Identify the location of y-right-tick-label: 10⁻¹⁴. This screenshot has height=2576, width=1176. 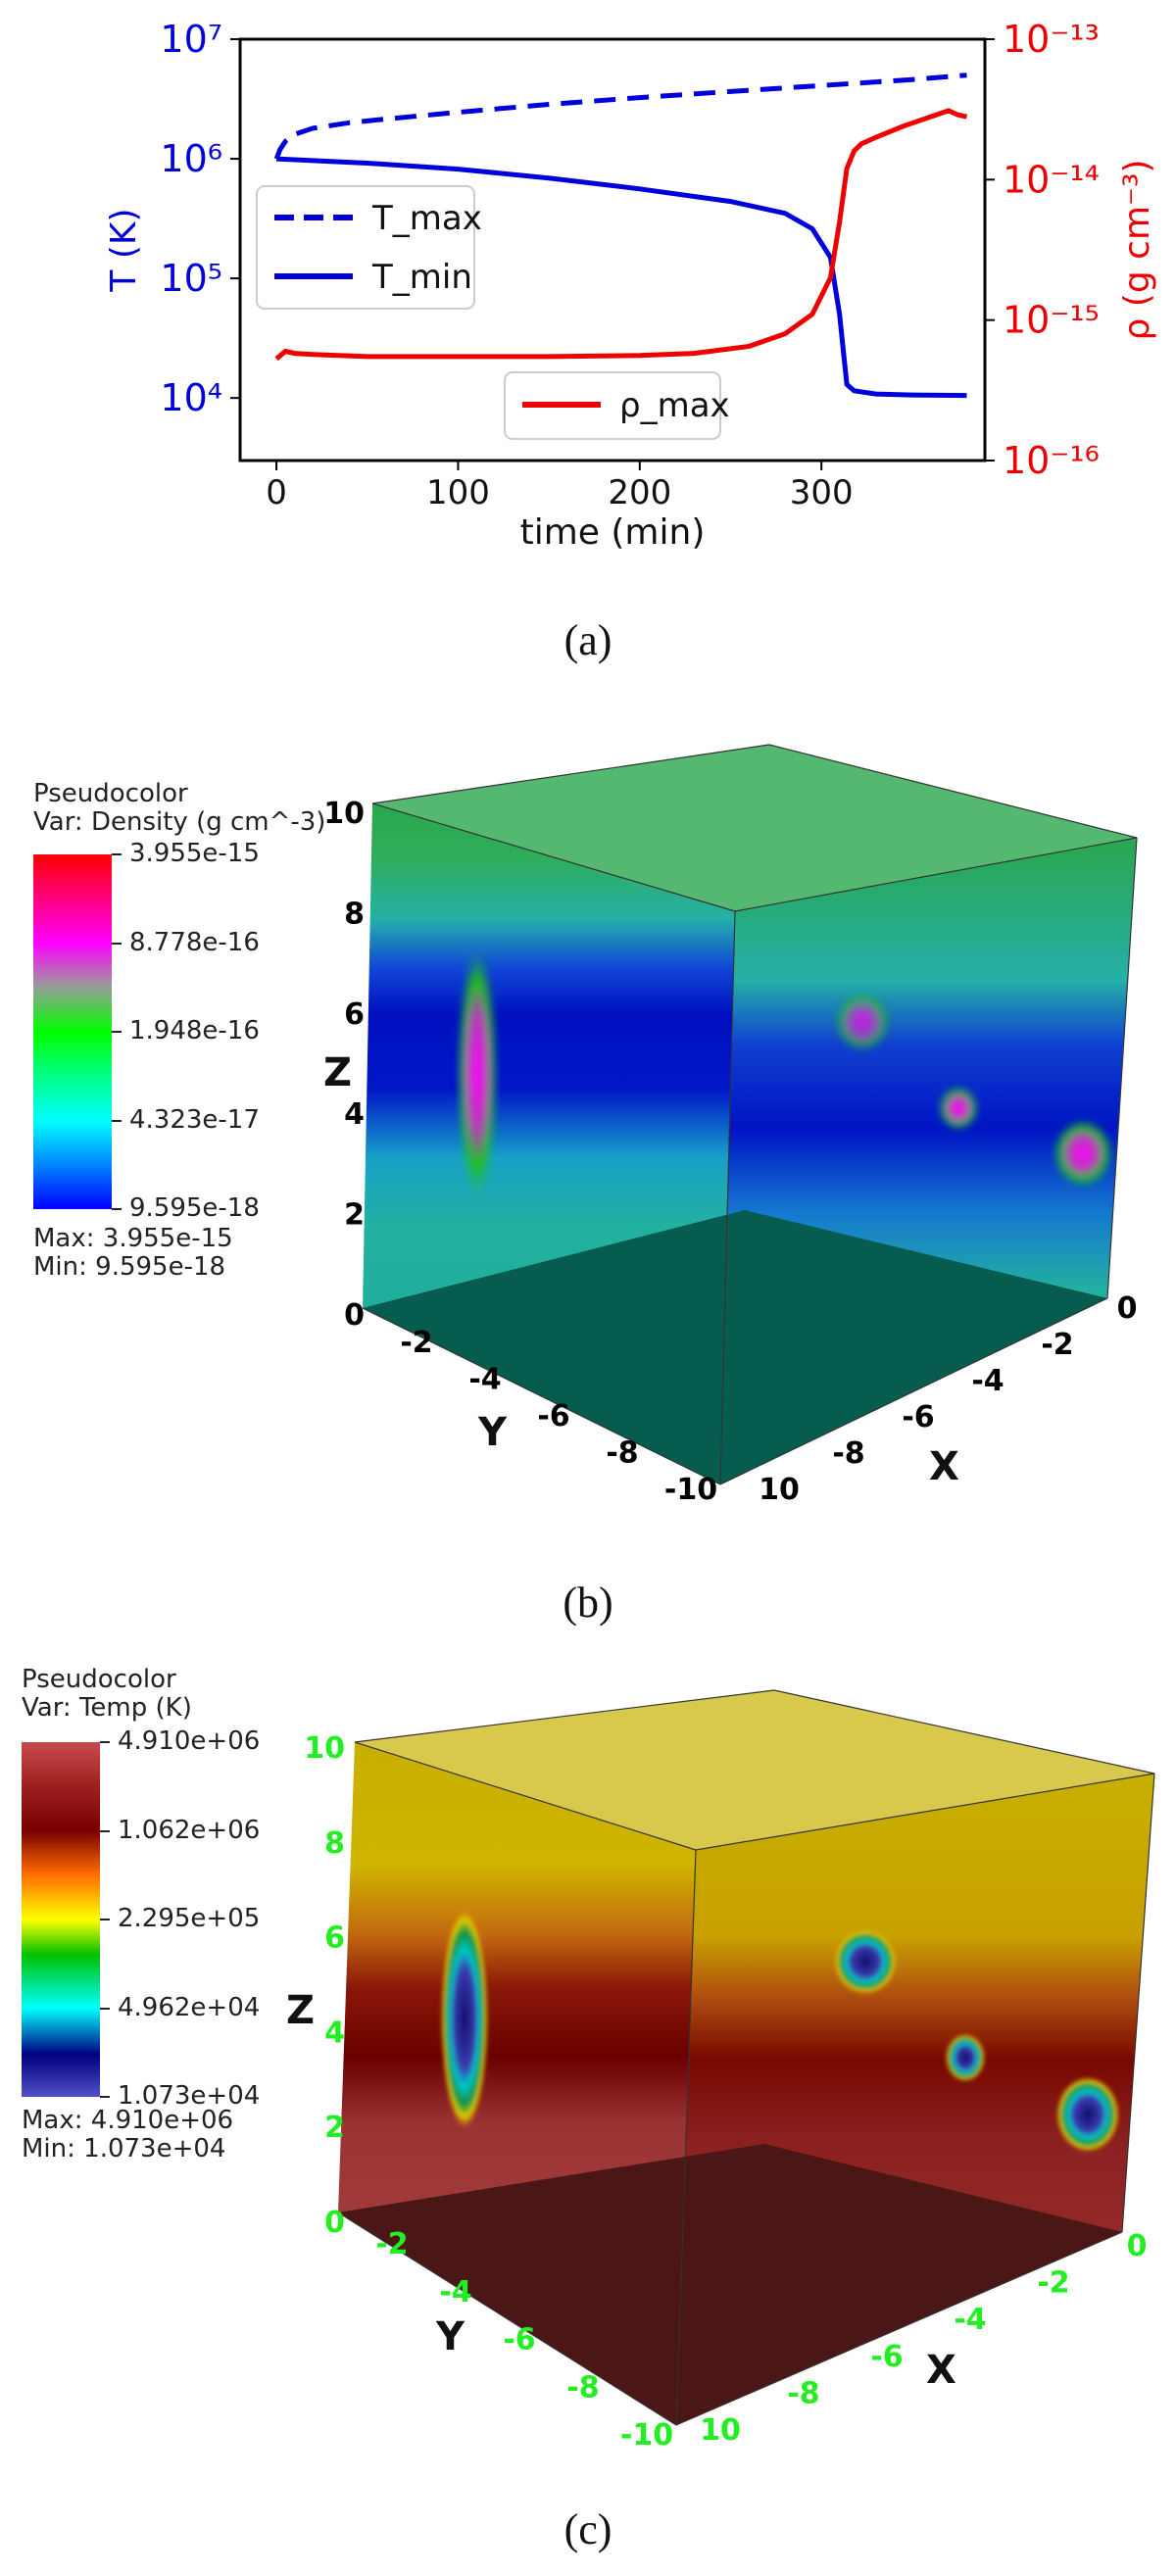
(1051, 179).